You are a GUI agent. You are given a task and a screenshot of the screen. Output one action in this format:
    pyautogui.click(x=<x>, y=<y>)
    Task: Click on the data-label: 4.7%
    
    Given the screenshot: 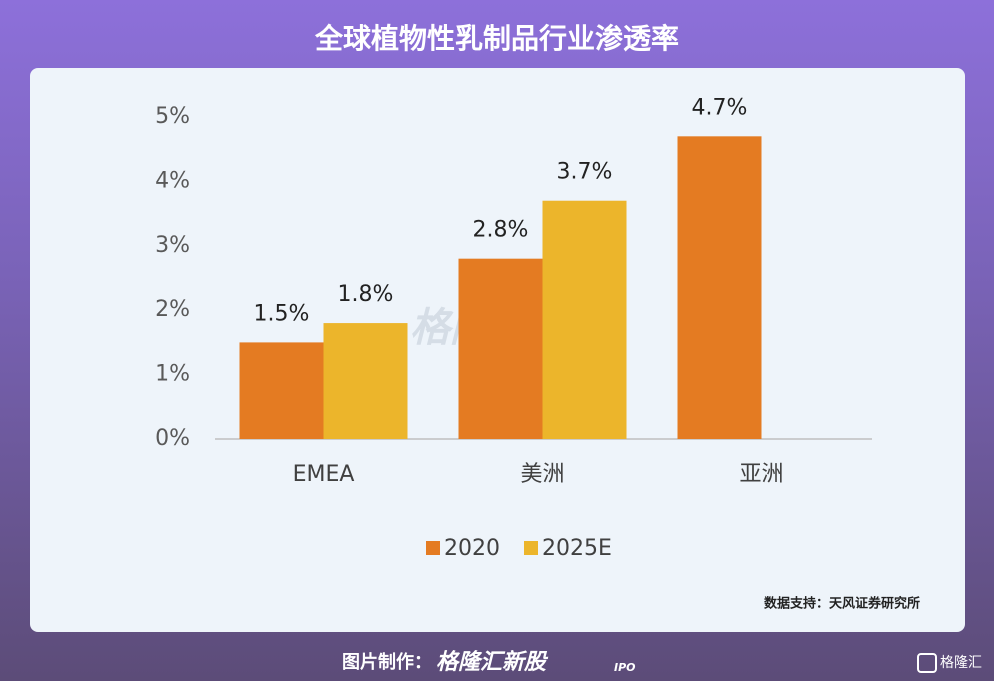 What is the action you would take?
    pyautogui.click(x=720, y=107)
    